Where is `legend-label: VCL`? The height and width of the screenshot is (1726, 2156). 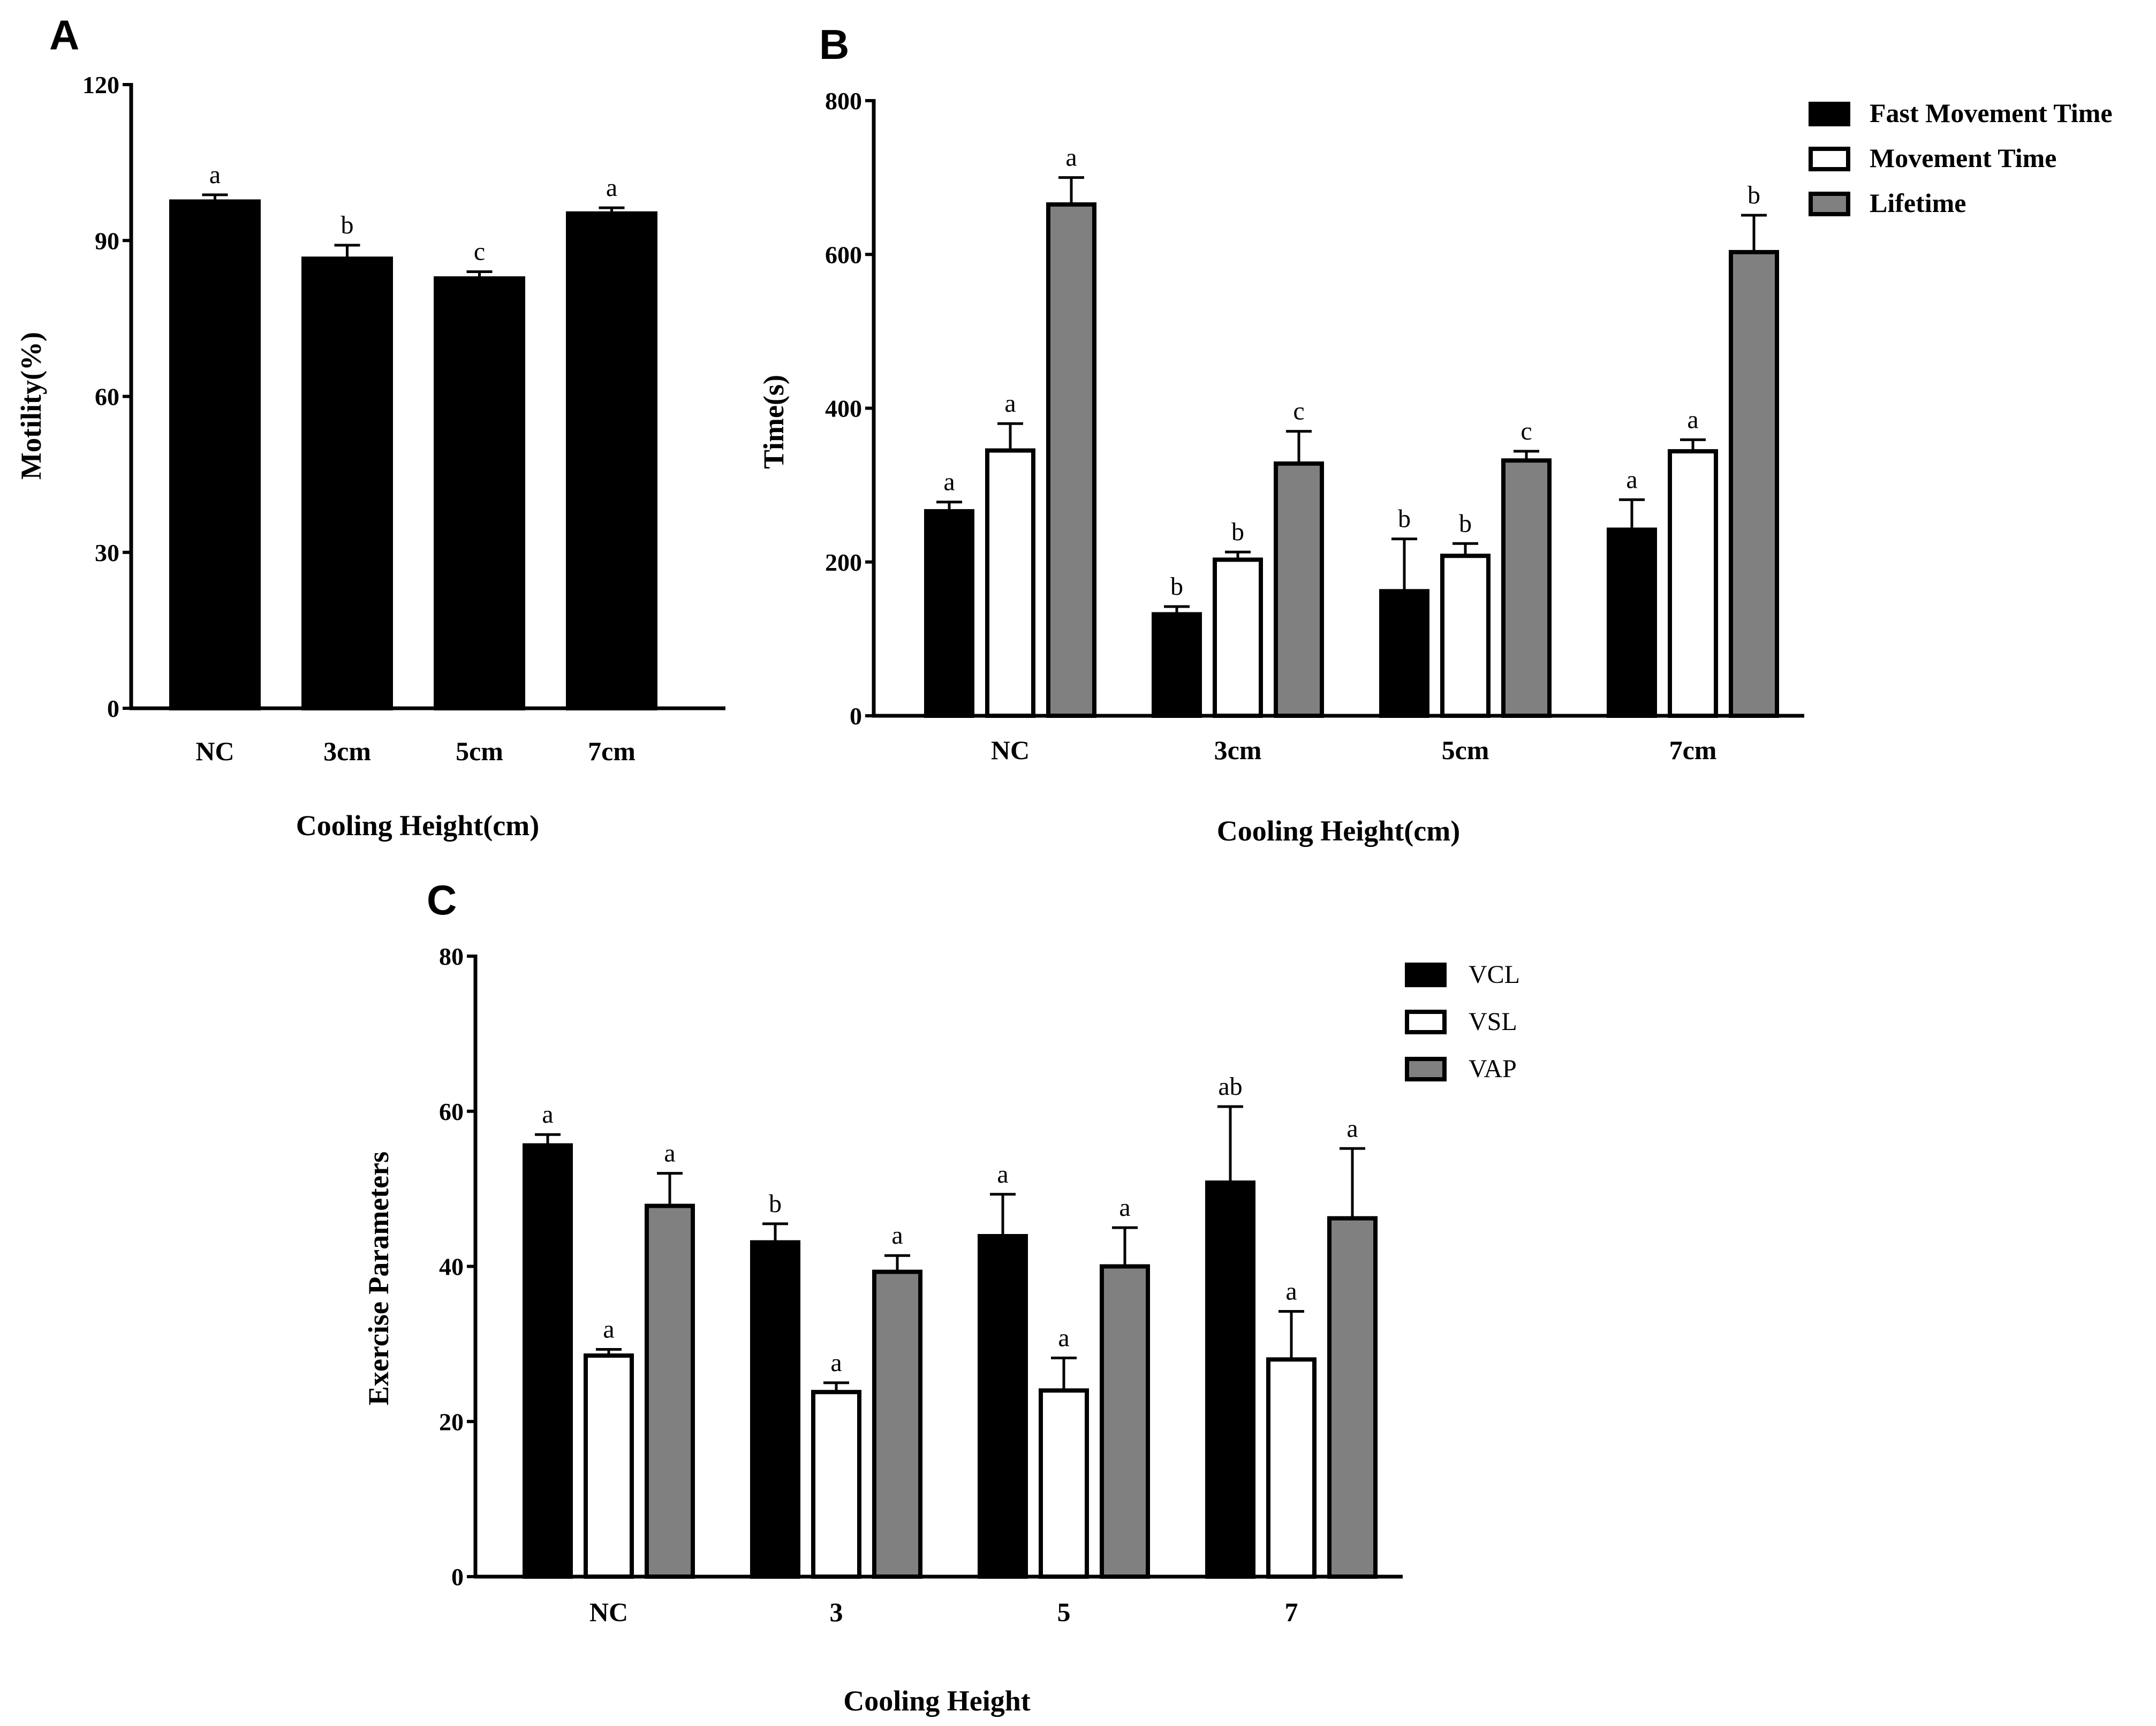
legend-label: VCL is located at coordinates (1495, 974).